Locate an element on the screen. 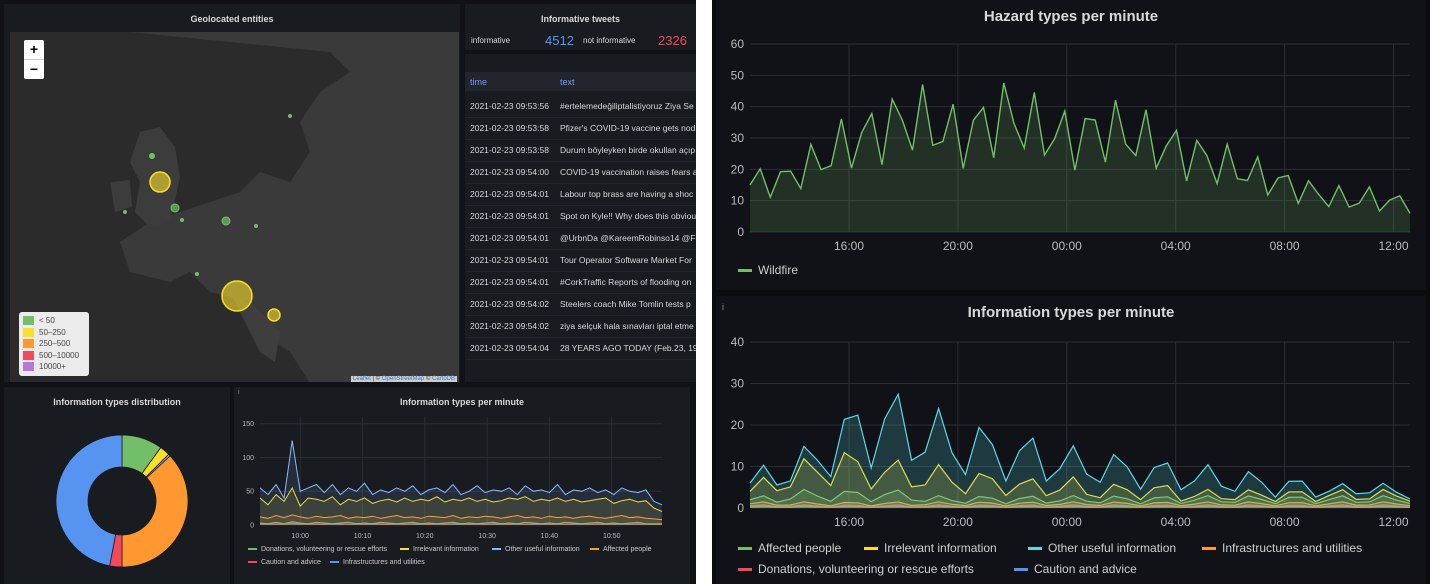  x-tick-label: 08:00 is located at coordinates (1285, 522).